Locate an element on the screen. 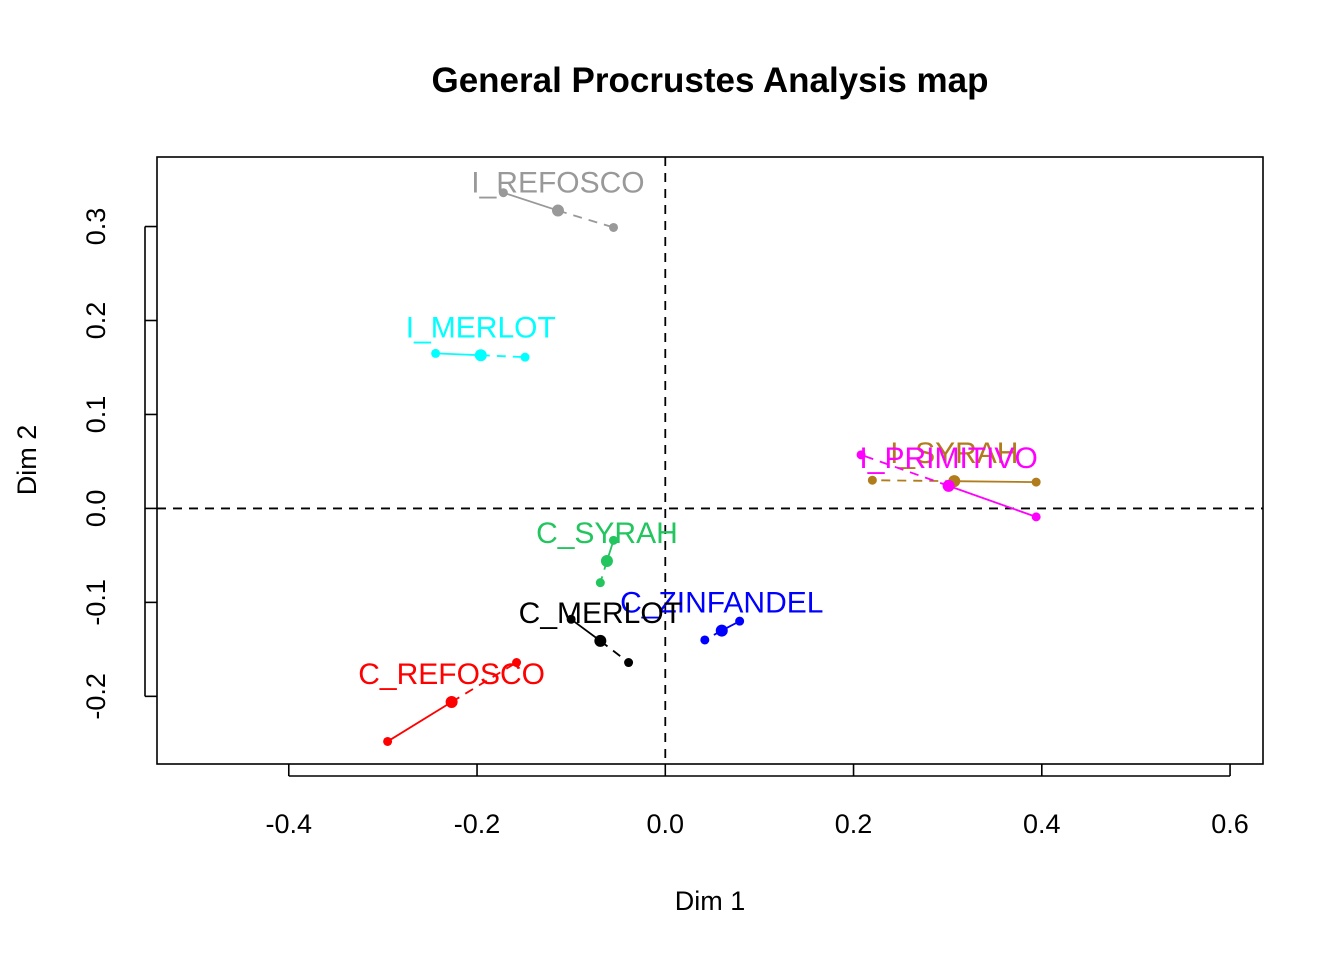  point-label: C_ZINFANDEL is located at coordinates (721, 603).